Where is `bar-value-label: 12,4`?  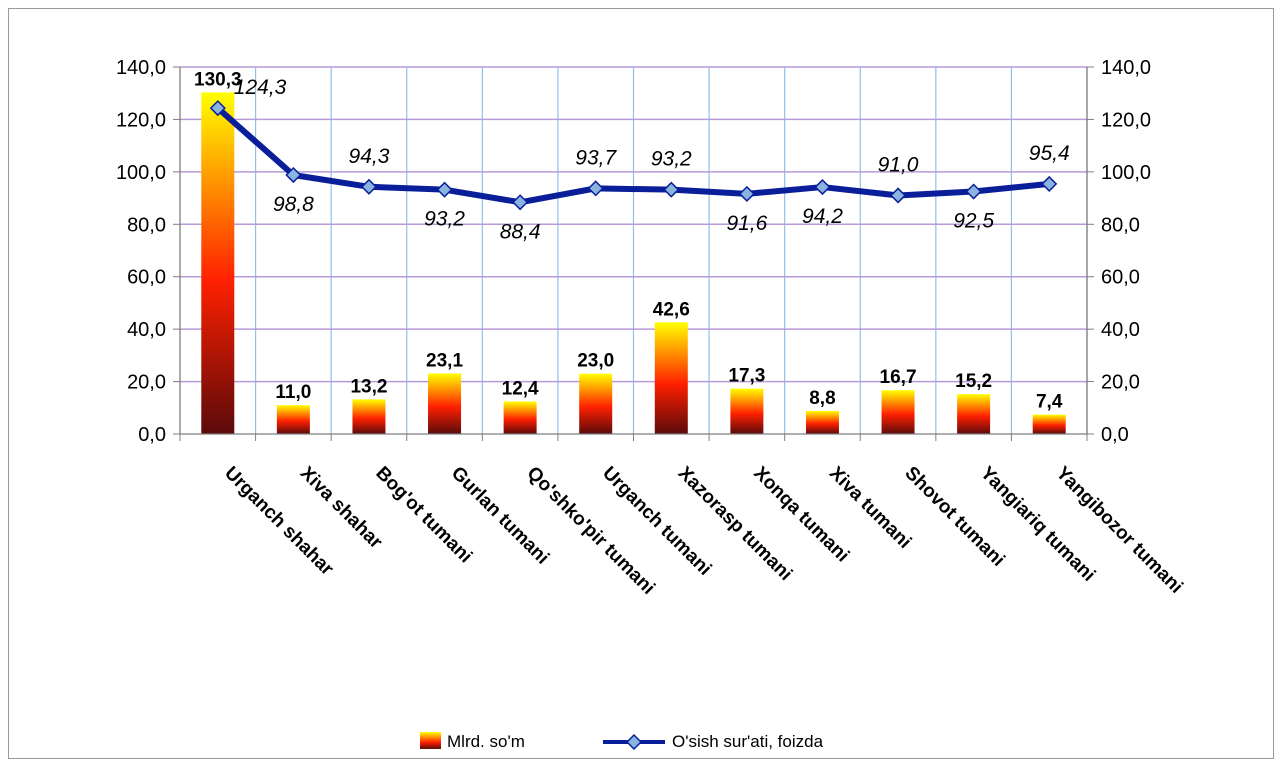 bar-value-label: 12,4 is located at coordinates (520, 388).